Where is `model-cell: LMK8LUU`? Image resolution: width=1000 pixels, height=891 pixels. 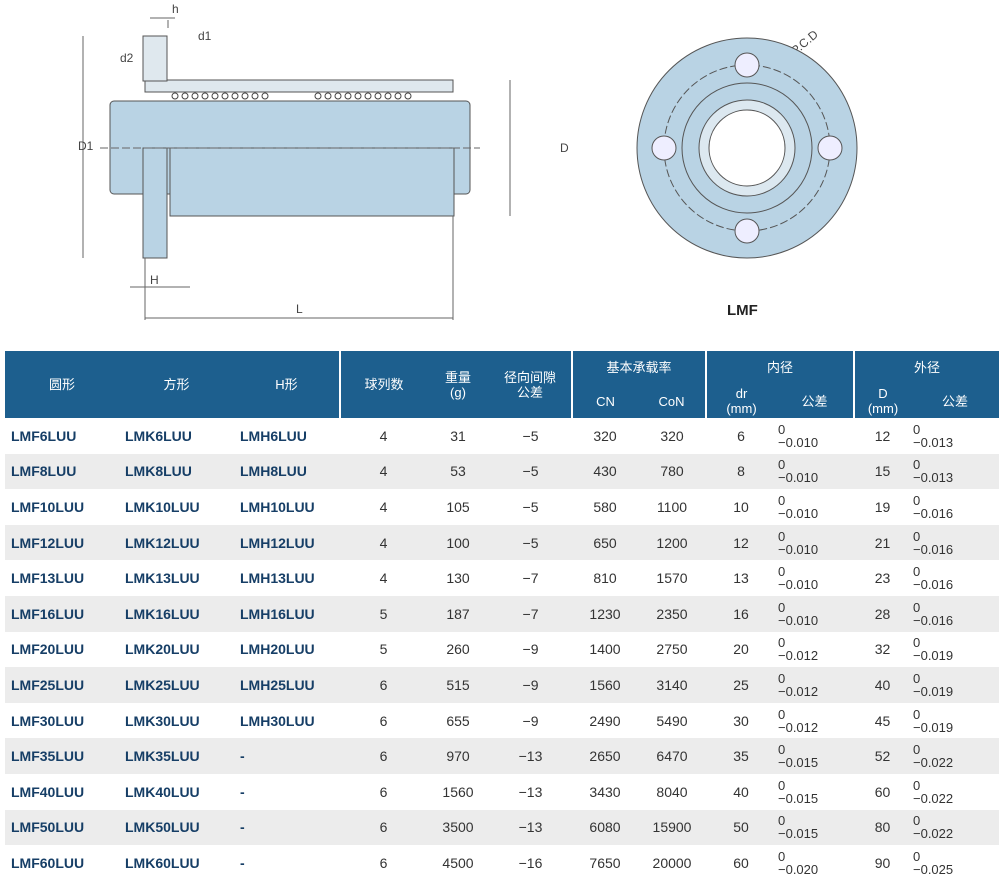 model-cell: LMK8LUU is located at coordinates (176, 471).